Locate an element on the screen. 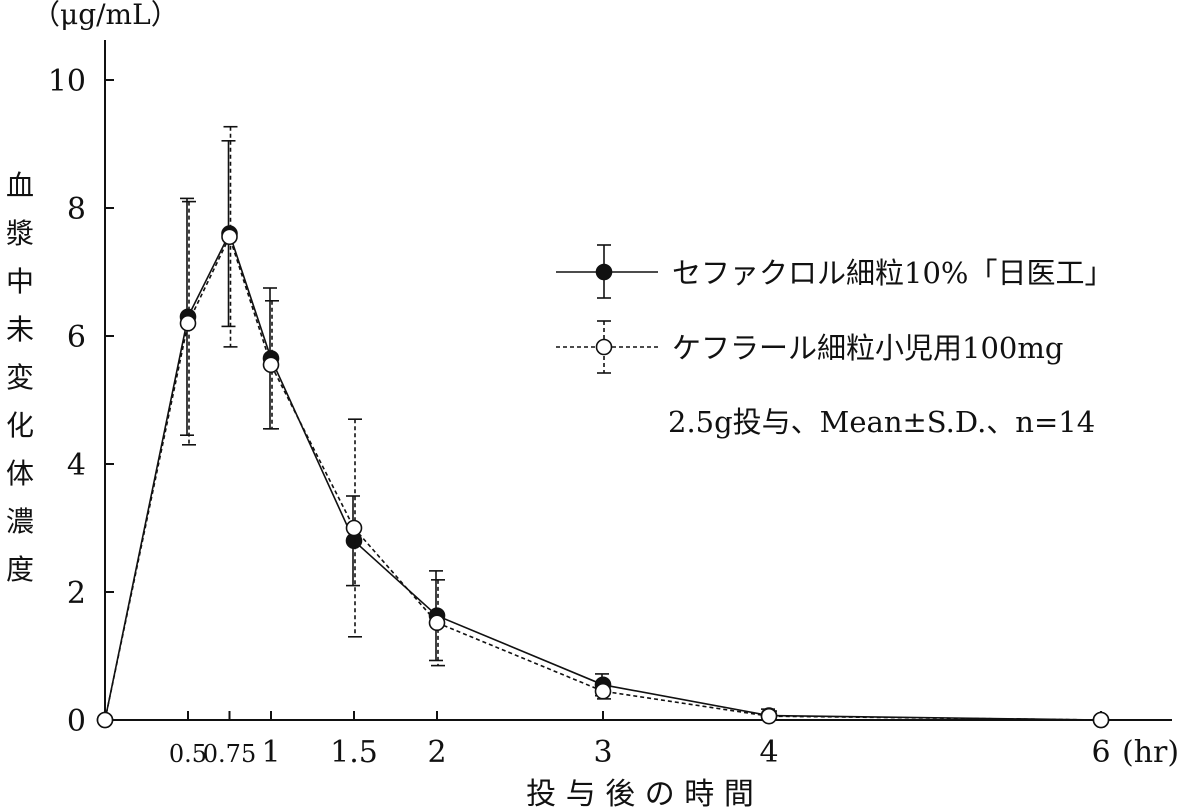  x-tick-label: 6 is located at coordinates (1100, 752).